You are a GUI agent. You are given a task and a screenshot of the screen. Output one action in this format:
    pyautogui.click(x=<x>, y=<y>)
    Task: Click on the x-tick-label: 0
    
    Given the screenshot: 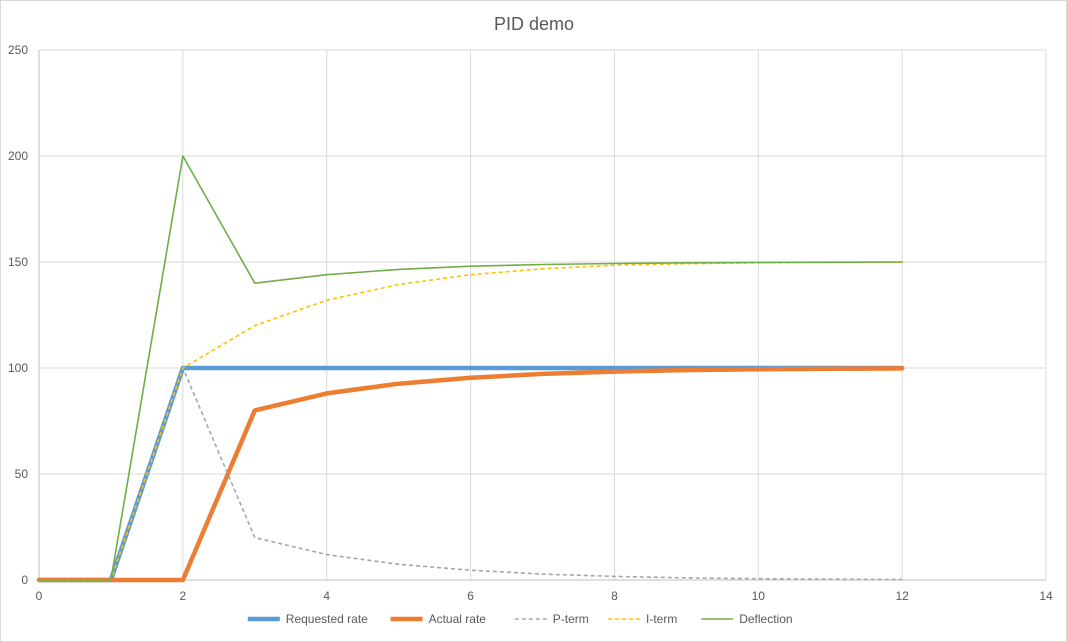 What is the action you would take?
    pyautogui.click(x=39, y=596)
    